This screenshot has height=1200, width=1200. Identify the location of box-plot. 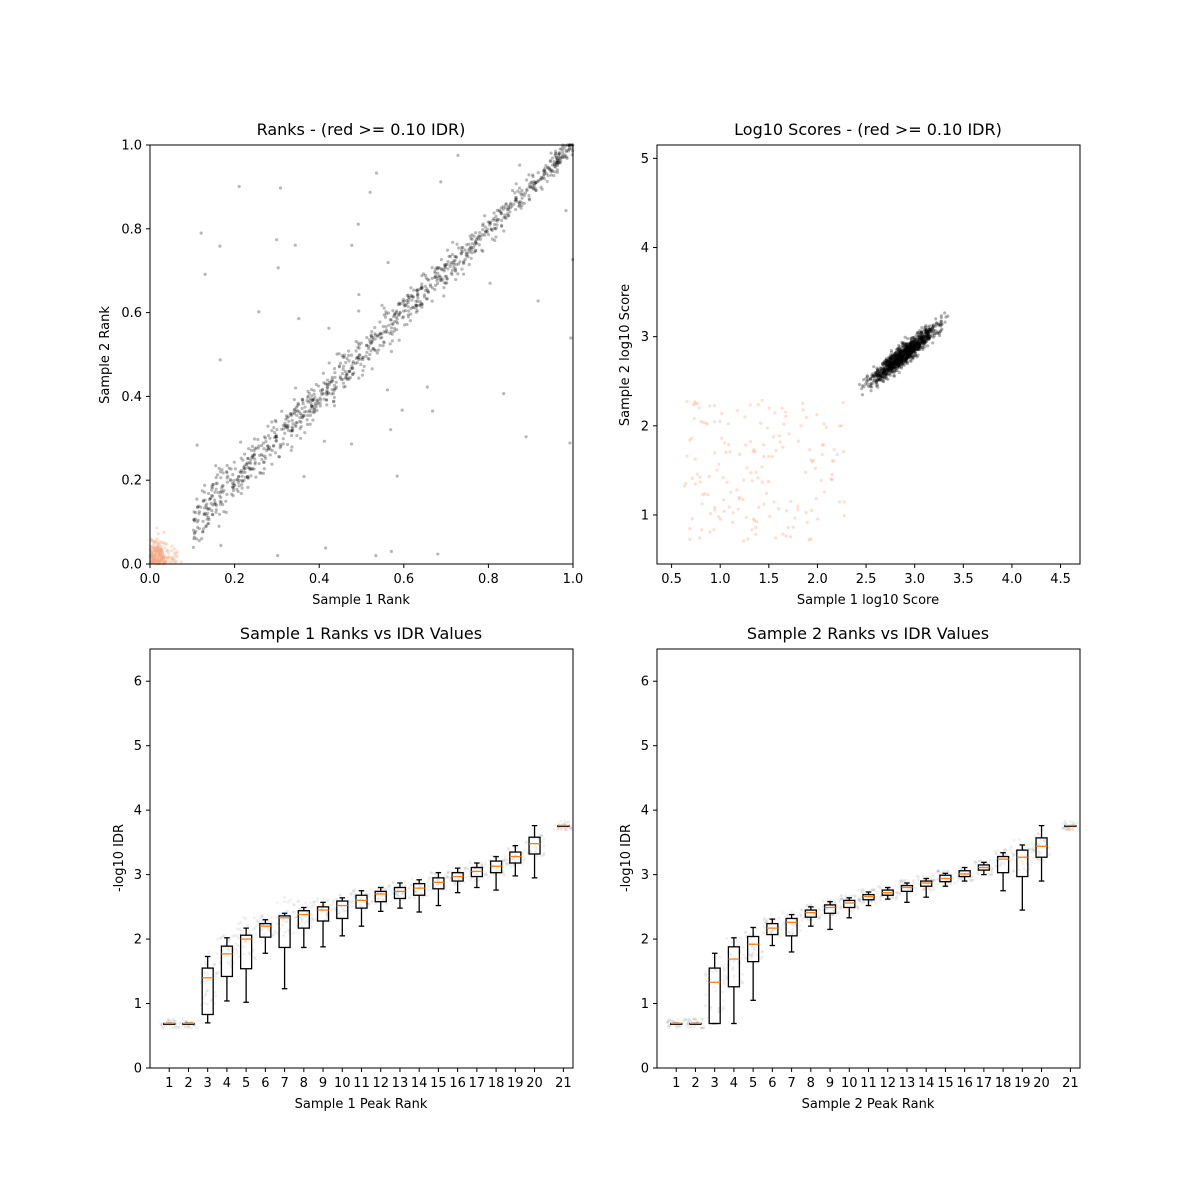
(563, 826).